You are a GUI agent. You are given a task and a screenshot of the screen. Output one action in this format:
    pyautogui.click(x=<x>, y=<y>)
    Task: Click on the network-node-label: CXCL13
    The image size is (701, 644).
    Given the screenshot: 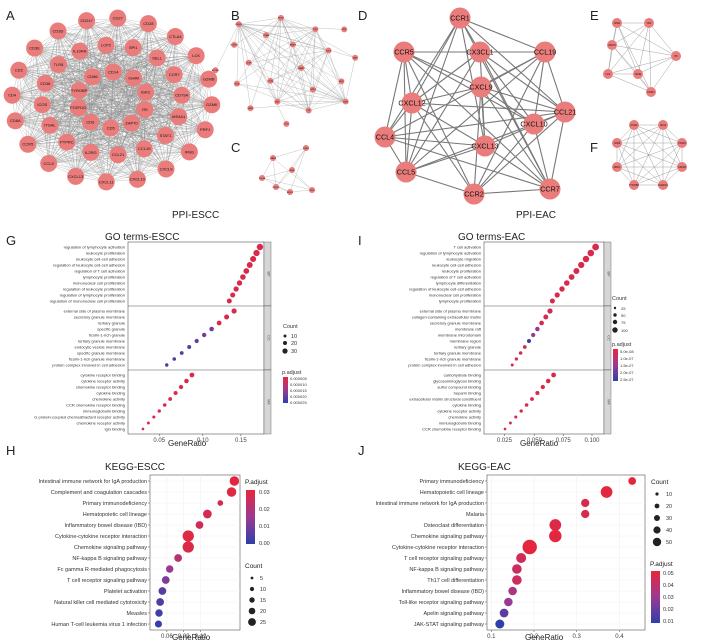 What is the action you would take?
    pyautogui.click(x=76, y=176)
    